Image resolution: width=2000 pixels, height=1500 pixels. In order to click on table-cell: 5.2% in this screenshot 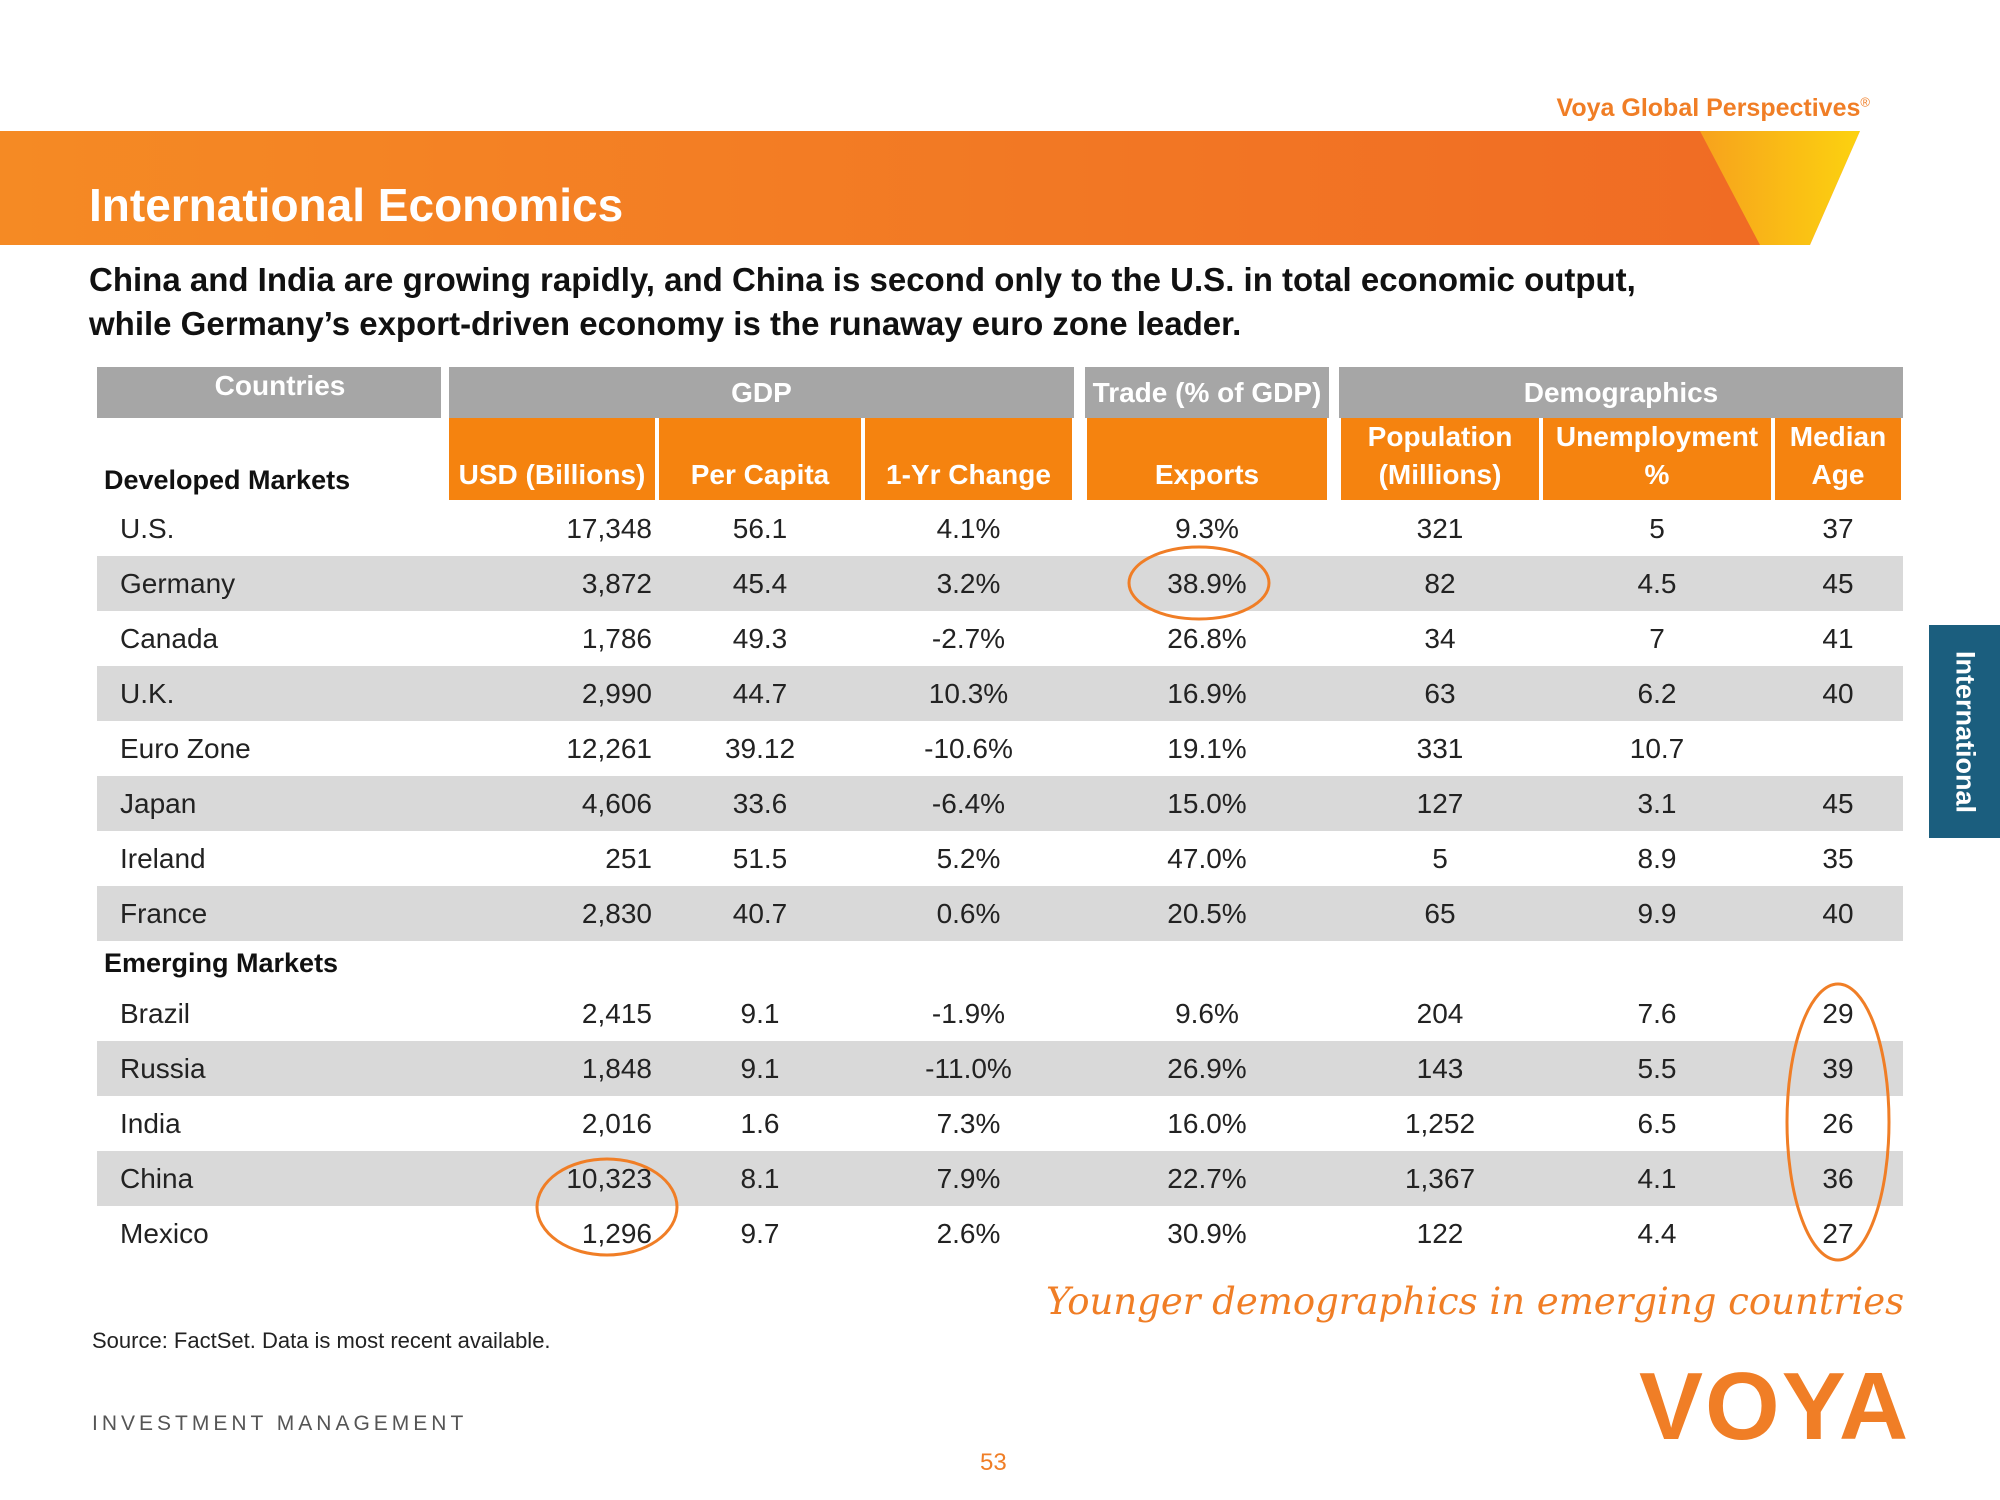, I will do `click(968, 858)`.